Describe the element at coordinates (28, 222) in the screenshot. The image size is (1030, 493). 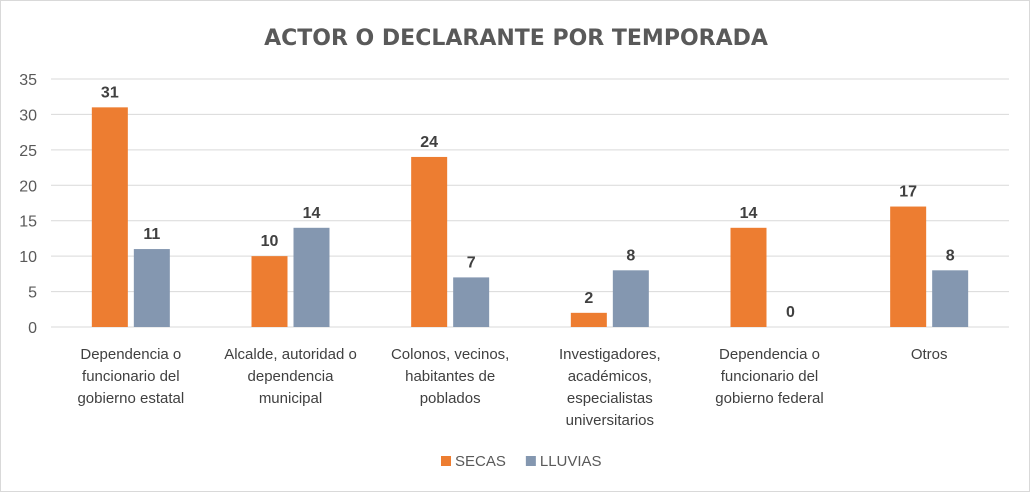
I see `y-tick-label: 15` at that location.